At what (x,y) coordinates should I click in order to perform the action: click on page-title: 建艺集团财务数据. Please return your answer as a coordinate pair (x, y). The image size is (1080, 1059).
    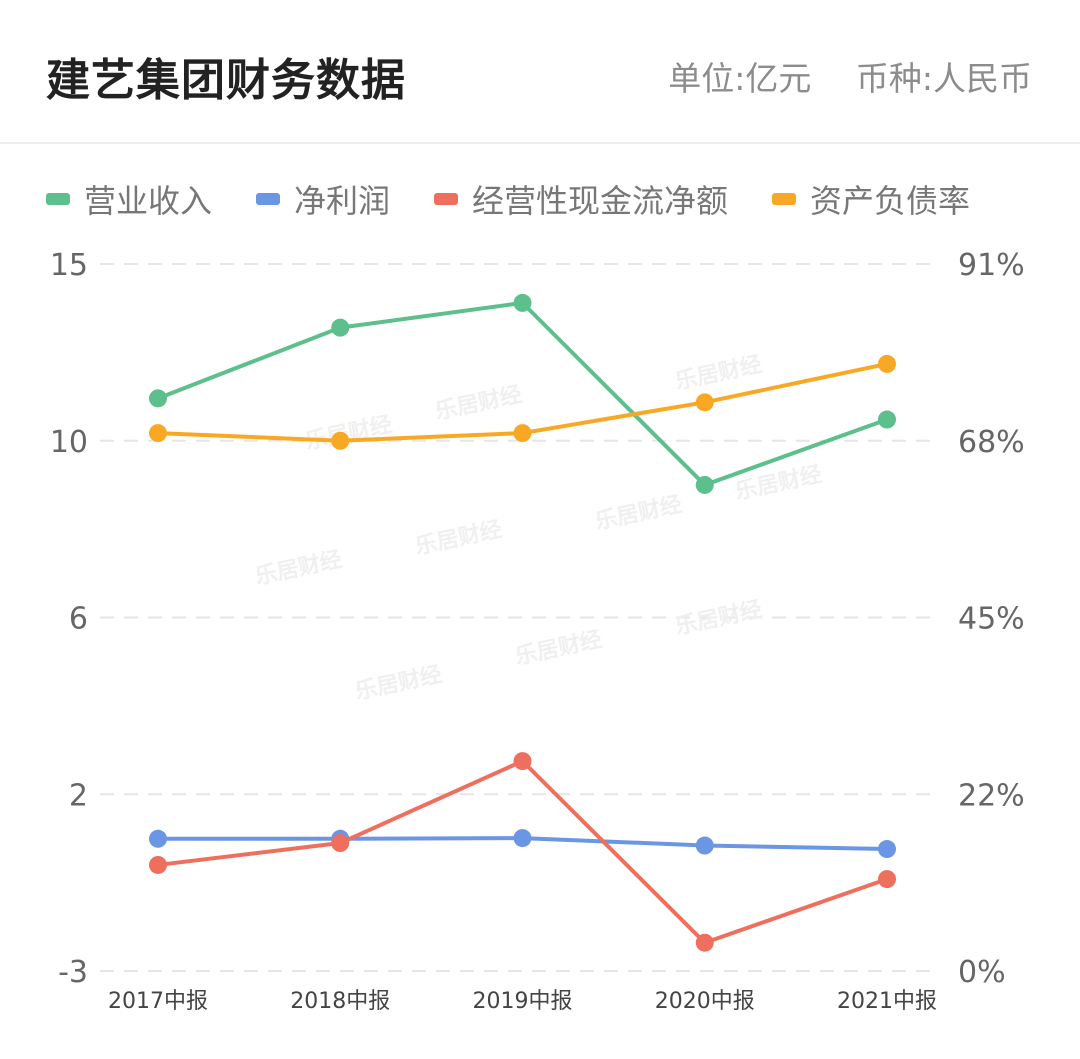
    Looking at the image, I should click on (226, 80).